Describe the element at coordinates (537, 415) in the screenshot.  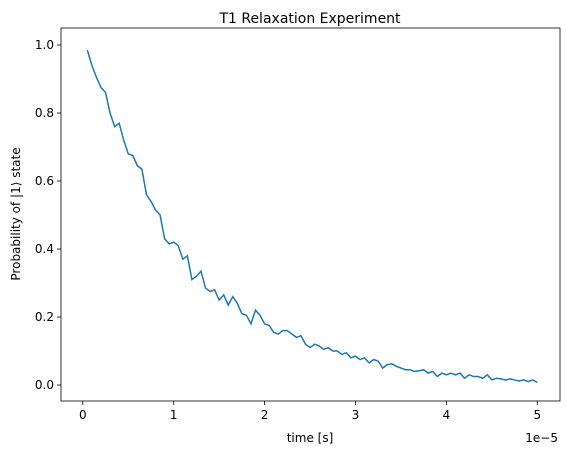
I see `x-tick-label: 5` at that location.